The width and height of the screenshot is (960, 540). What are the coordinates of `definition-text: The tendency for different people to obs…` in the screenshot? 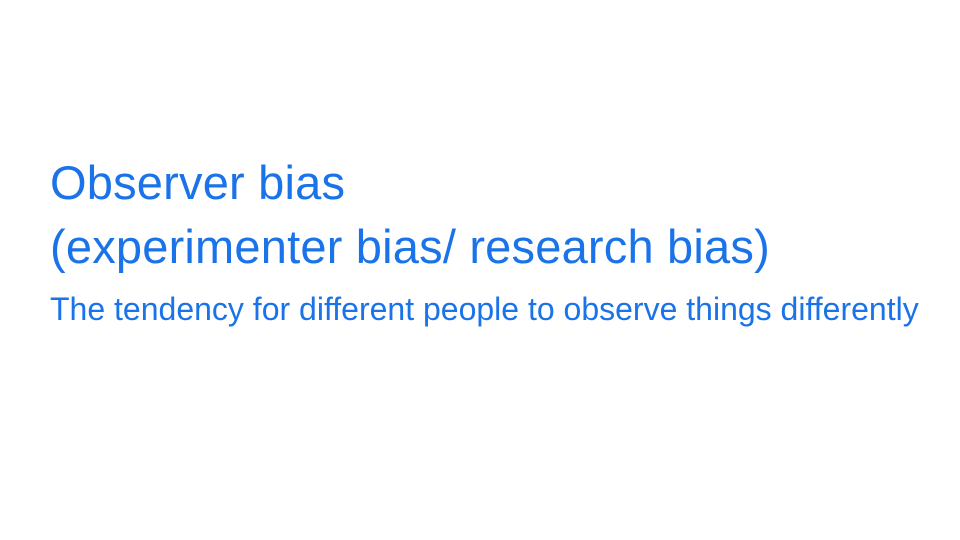 It's located at (484, 309).